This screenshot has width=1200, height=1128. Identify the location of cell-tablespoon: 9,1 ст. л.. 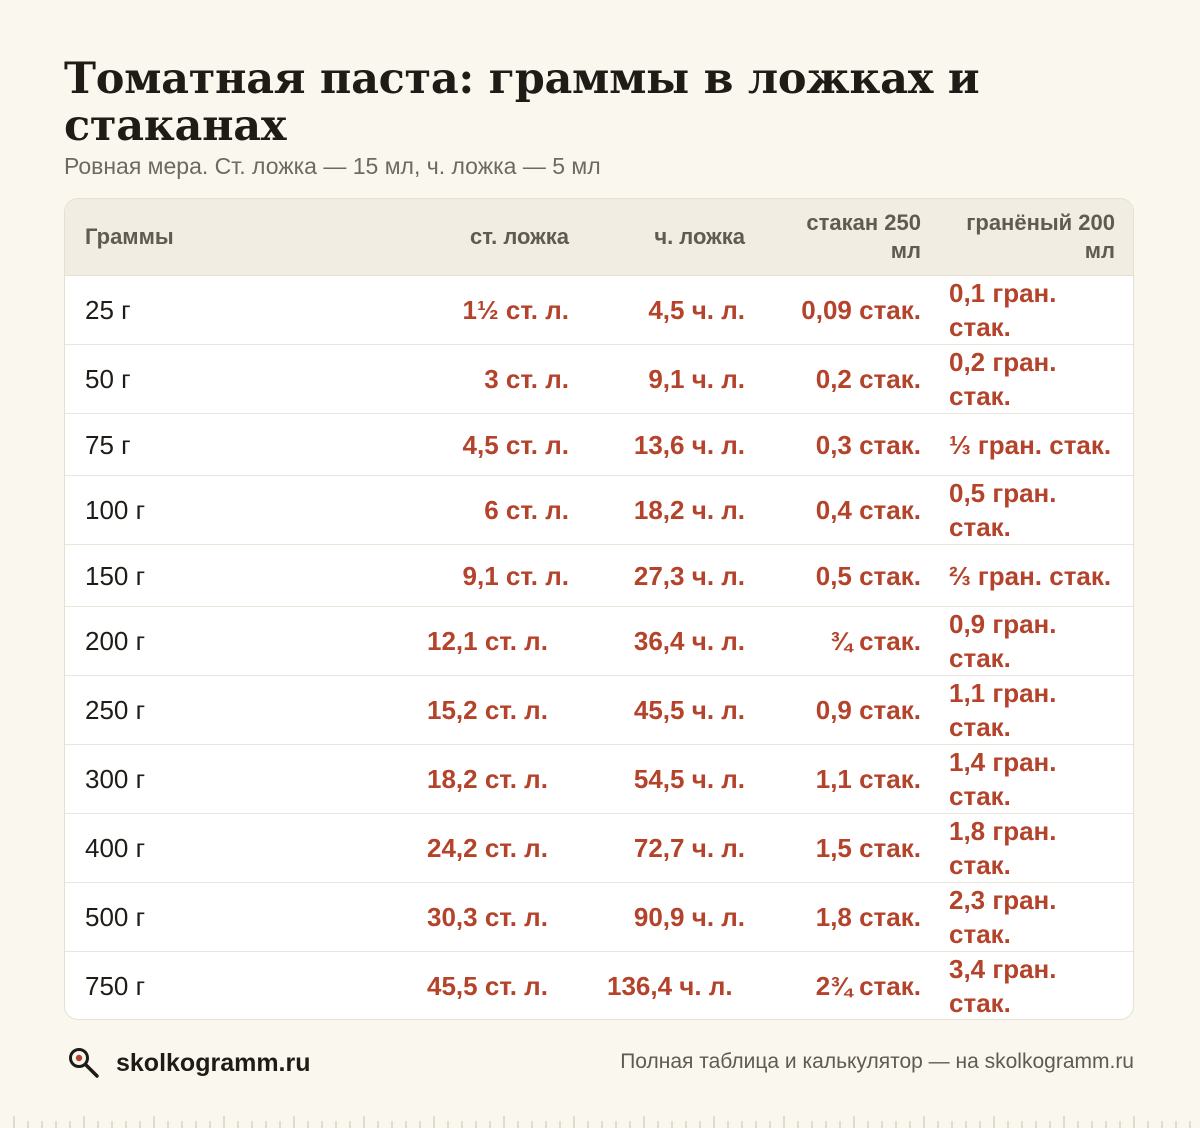
(497, 575).